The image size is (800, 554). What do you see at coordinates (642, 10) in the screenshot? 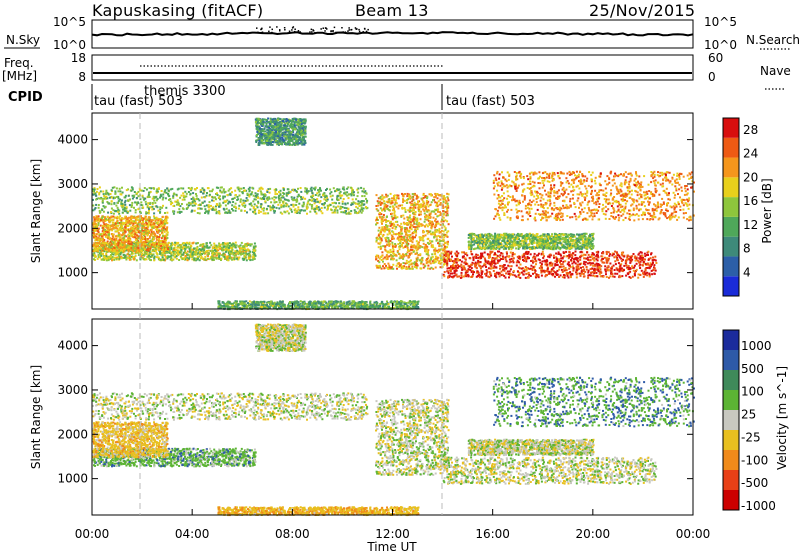
I see `date-label: 25/Nov/2015` at bounding box center [642, 10].